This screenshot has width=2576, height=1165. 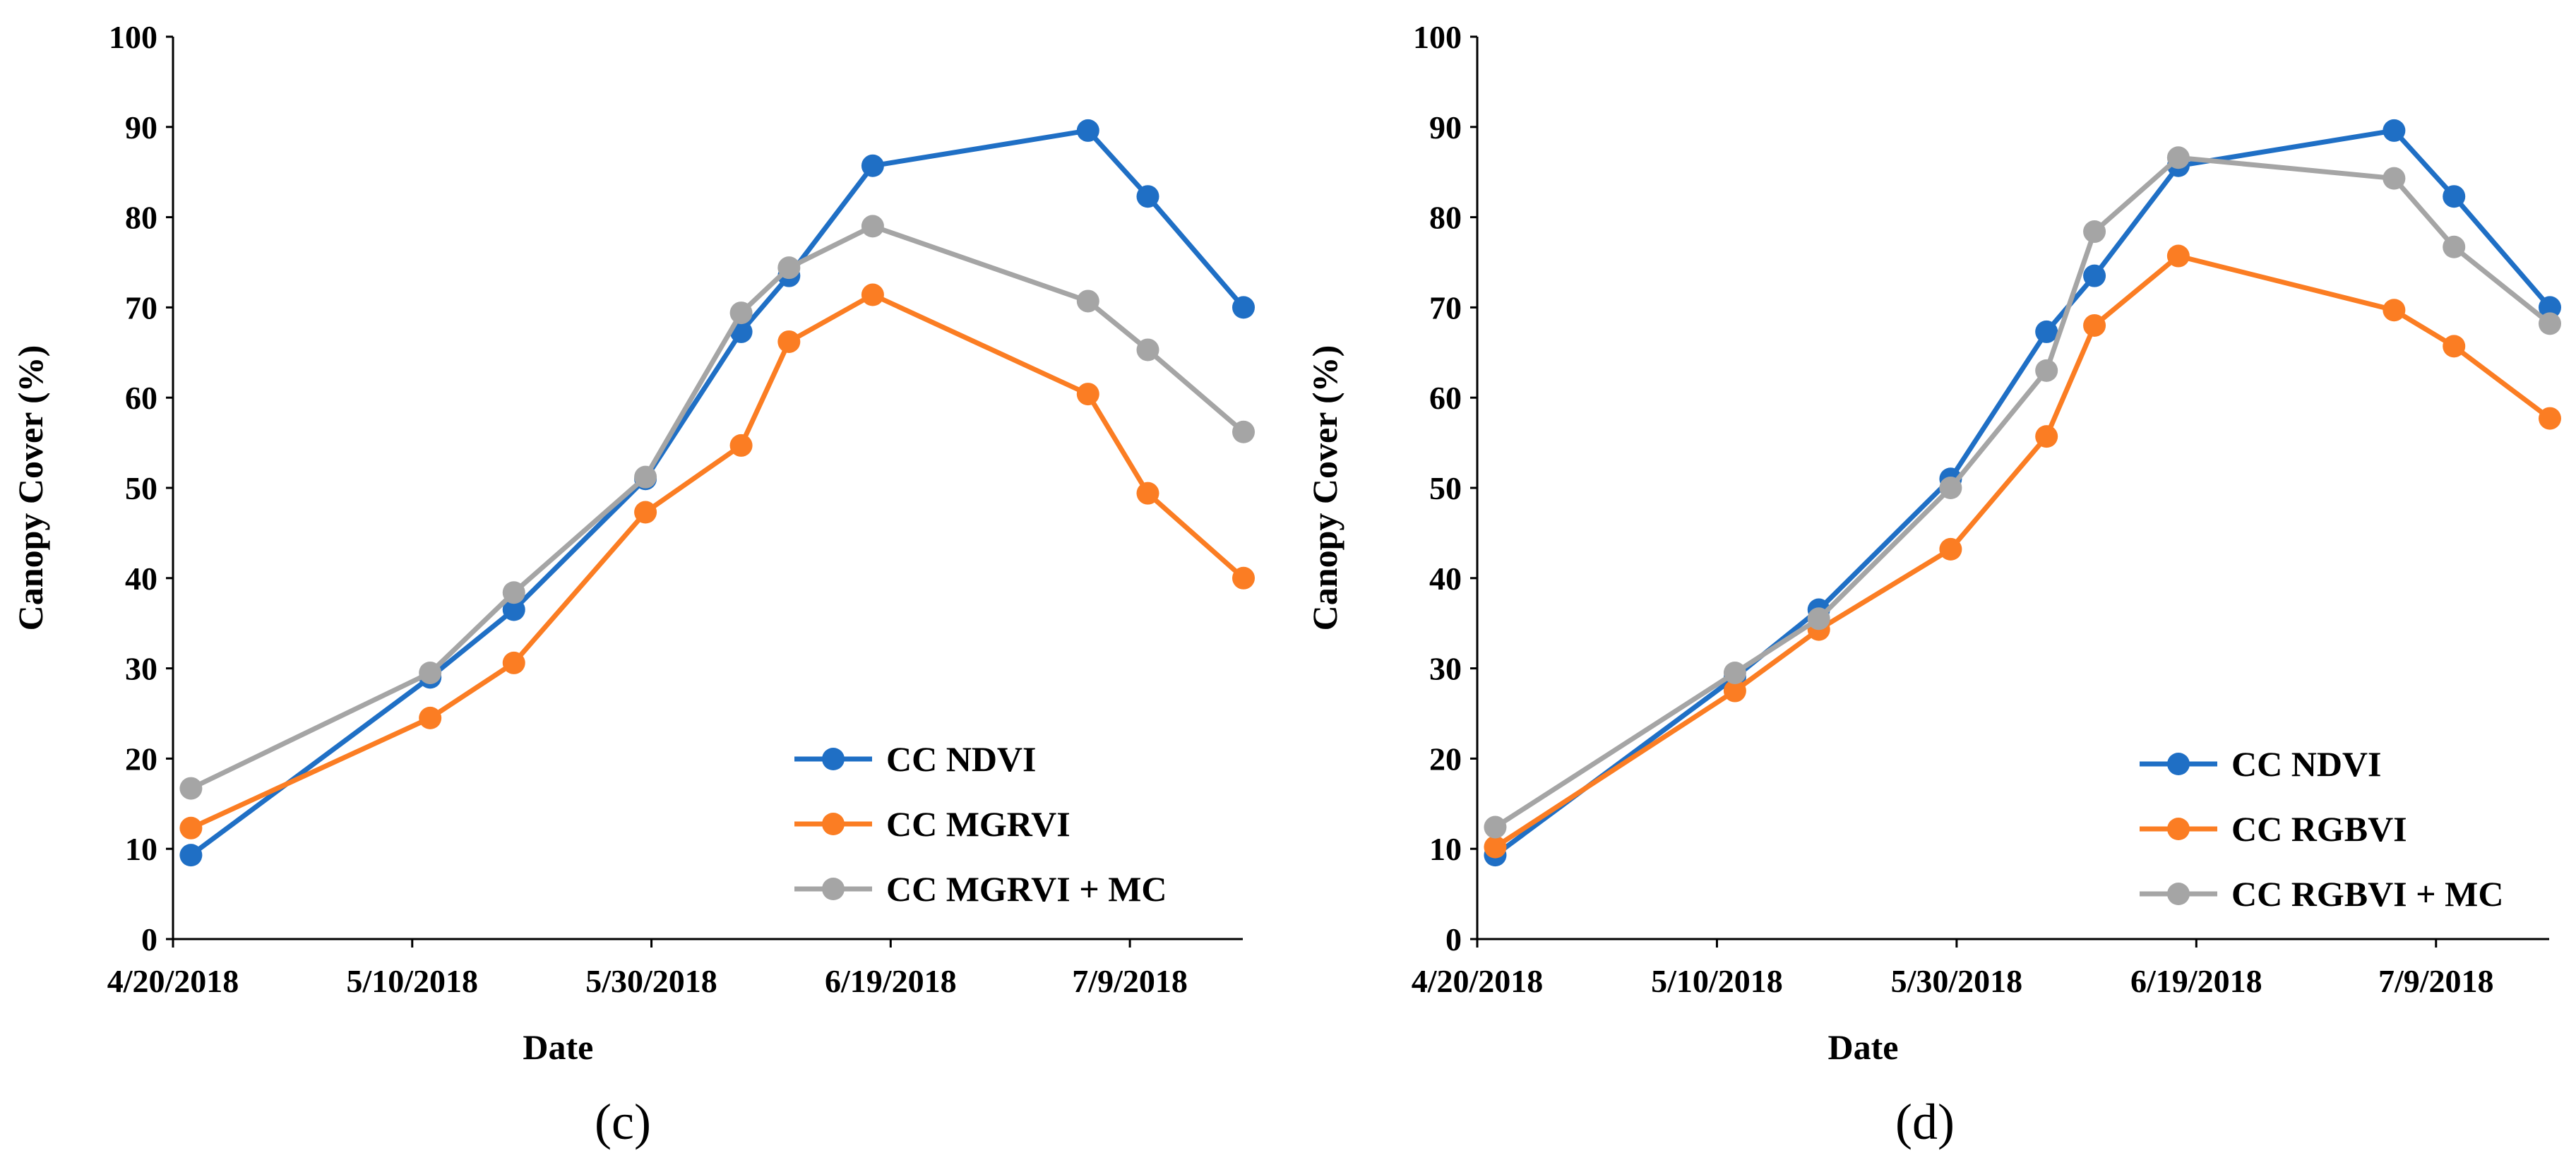 What do you see at coordinates (412, 981) in the screenshot?
I see `x-tick-label: 5/10/2018` at bounding box center [412, 981].